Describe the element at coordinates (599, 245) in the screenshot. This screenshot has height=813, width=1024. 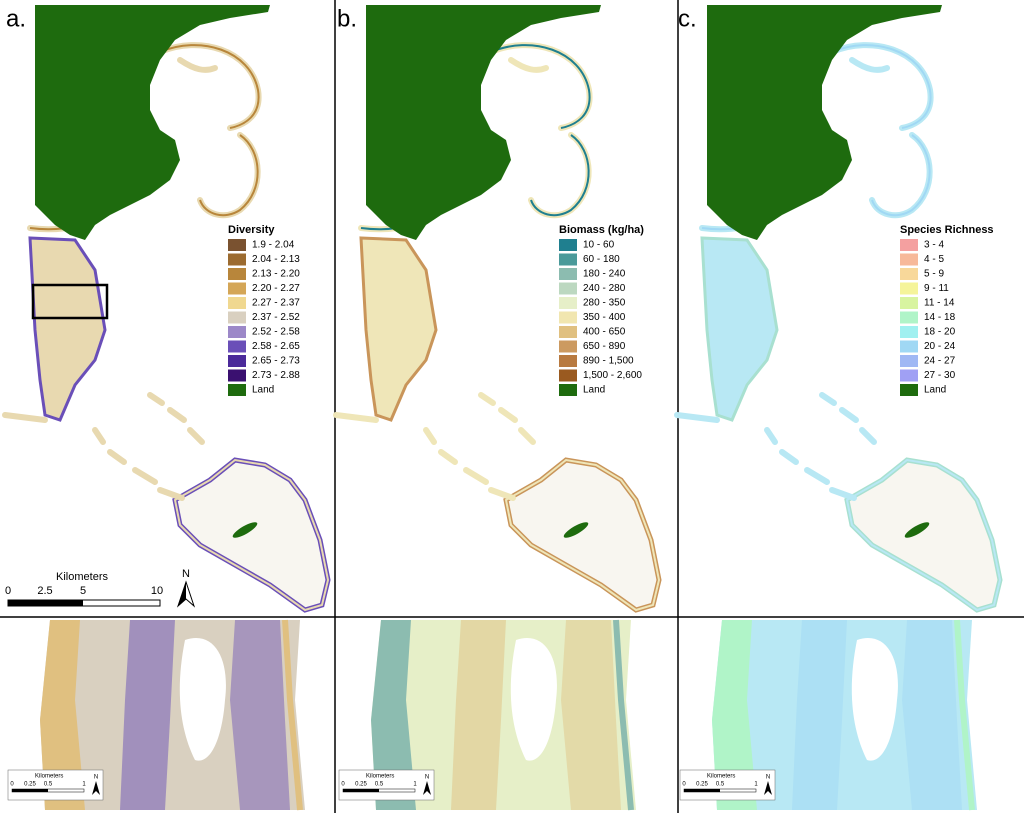
I see `legend-label: 10 - 60` at that location.